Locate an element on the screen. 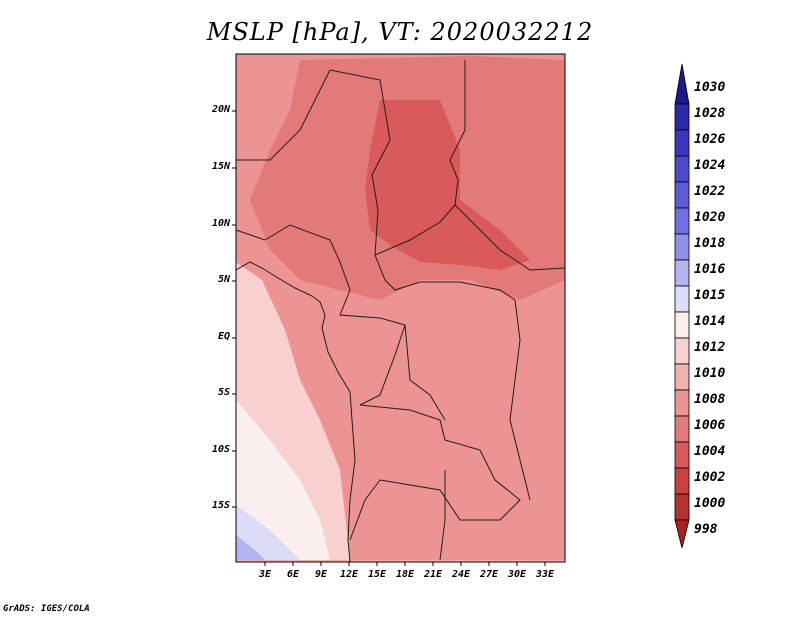  x-tick-label: 30E is located at coordinates (517, 574).